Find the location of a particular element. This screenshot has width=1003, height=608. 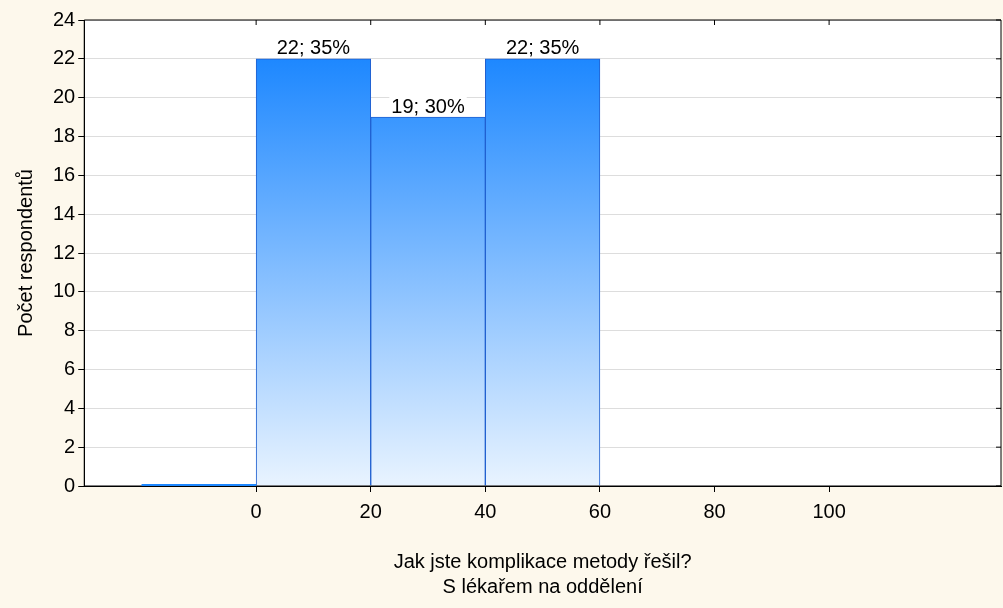

y-tick-label: 20 is located at coordinates (64, 96).